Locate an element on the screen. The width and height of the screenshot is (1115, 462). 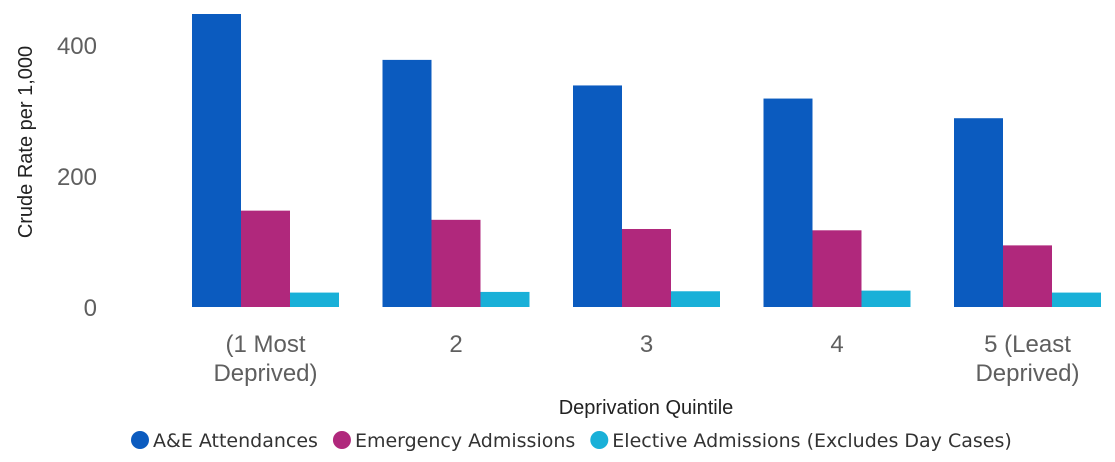
legend-item: Emergency Admissions is located at coordinates (453, 441).